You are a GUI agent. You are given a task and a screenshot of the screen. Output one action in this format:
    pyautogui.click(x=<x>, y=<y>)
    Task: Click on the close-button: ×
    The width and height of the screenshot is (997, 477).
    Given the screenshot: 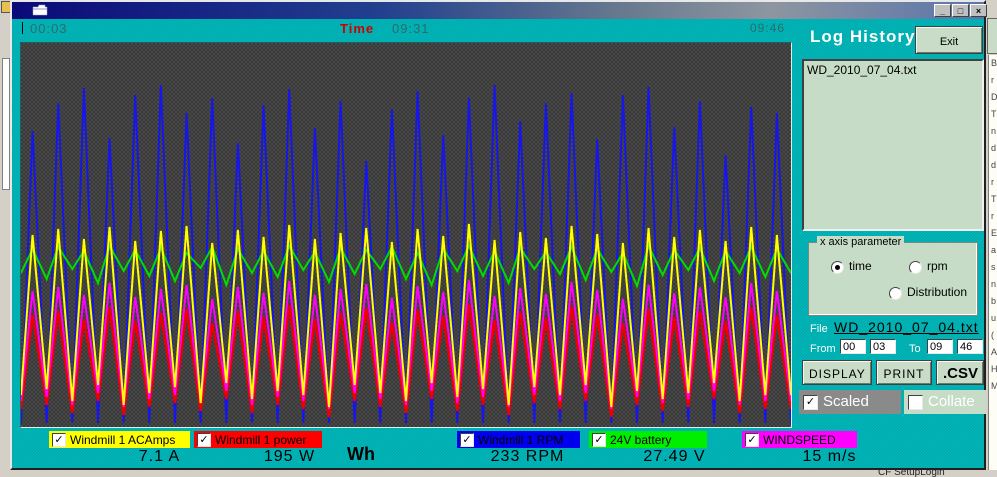 What is the action you would take?
    pyautogui.click(x=978, y=10)
    